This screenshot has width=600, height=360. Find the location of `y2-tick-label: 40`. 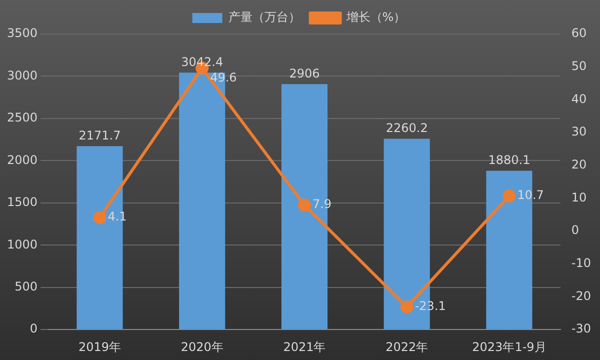

y2-tick-label: 40 is located at coordinates (579, 99).